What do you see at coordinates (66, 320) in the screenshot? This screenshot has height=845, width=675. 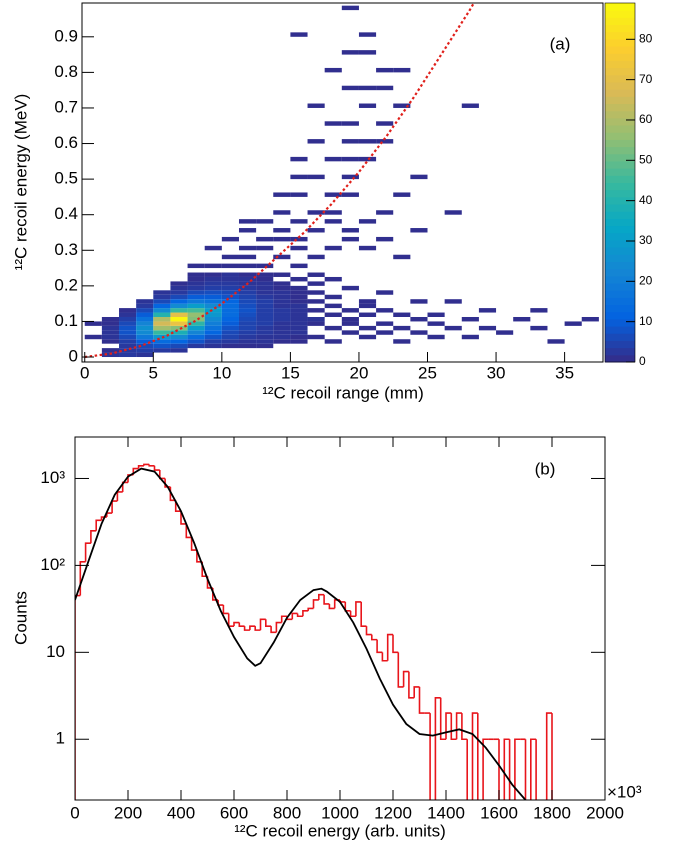 I see `y-tick-label: 0.1` at bounding box center [66, 320].